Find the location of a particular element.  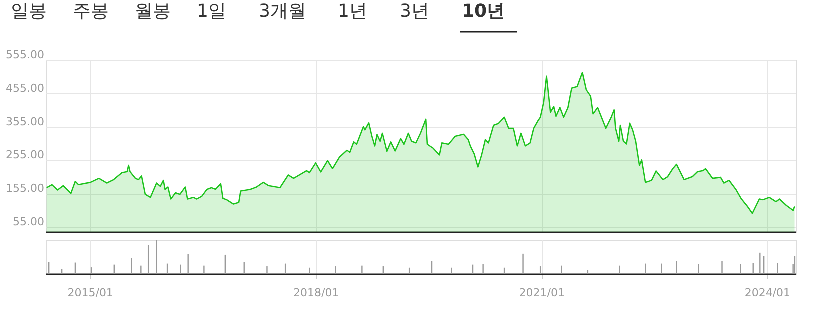

y-tick-label: 55.00 is located at coordinates (28, 221).